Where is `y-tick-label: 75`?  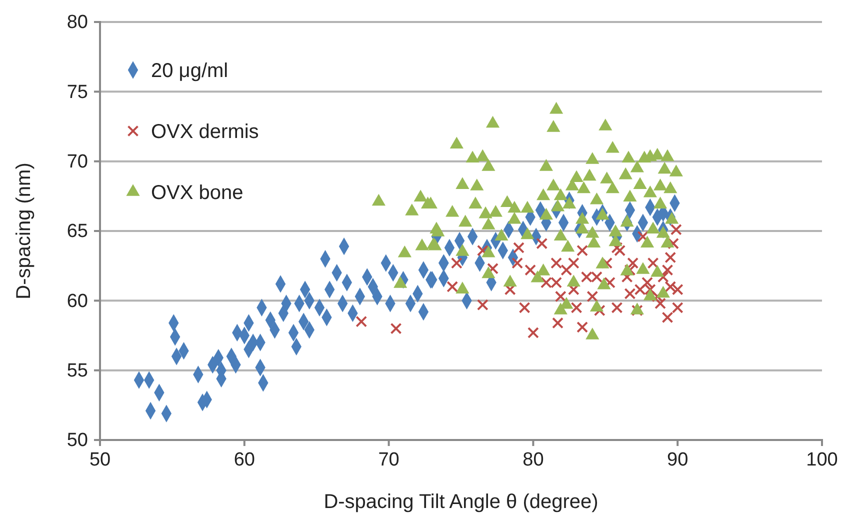 y-tick-label: 75 is located at coordinates (77, 92).